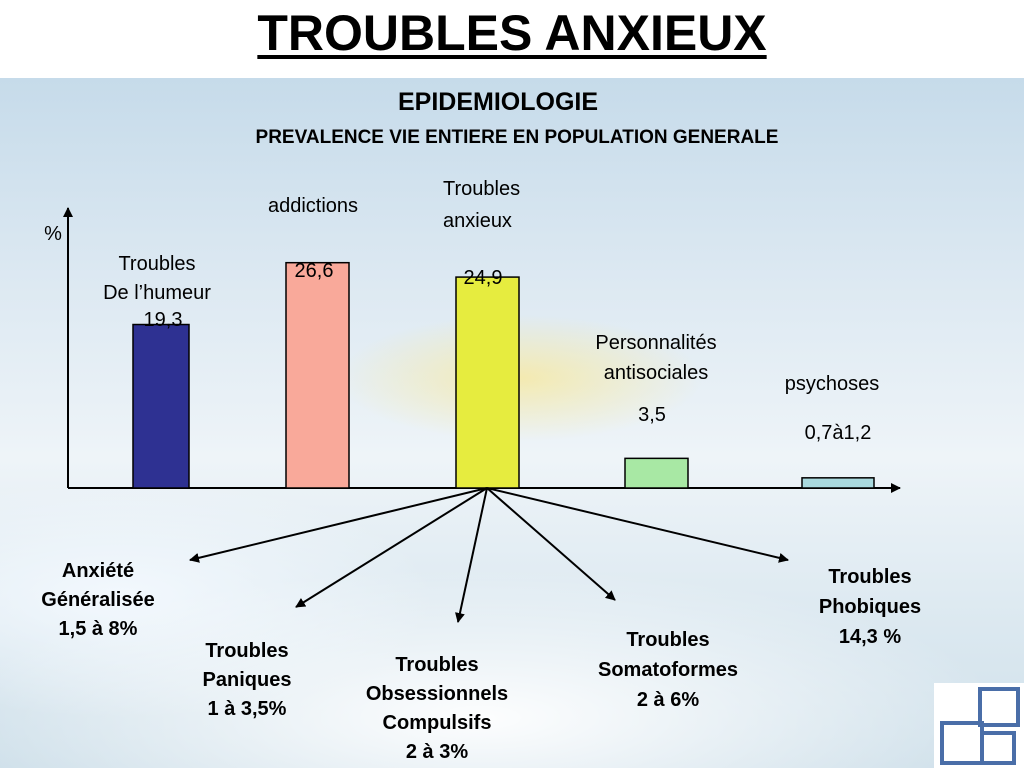 This screenshot has width=1024, height=773. Describe the element at coordinates (246, 651) in the screenshot. I see `breakdown-label-2: Troubles` at that location.